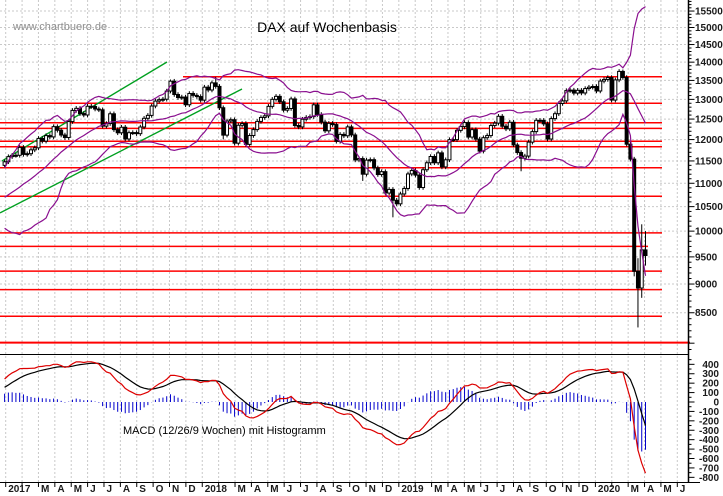  What do you see at coordinates (706, 313) in the screenshot?
I see `price-tick-label: 8500` at bounding box center [706, 313].